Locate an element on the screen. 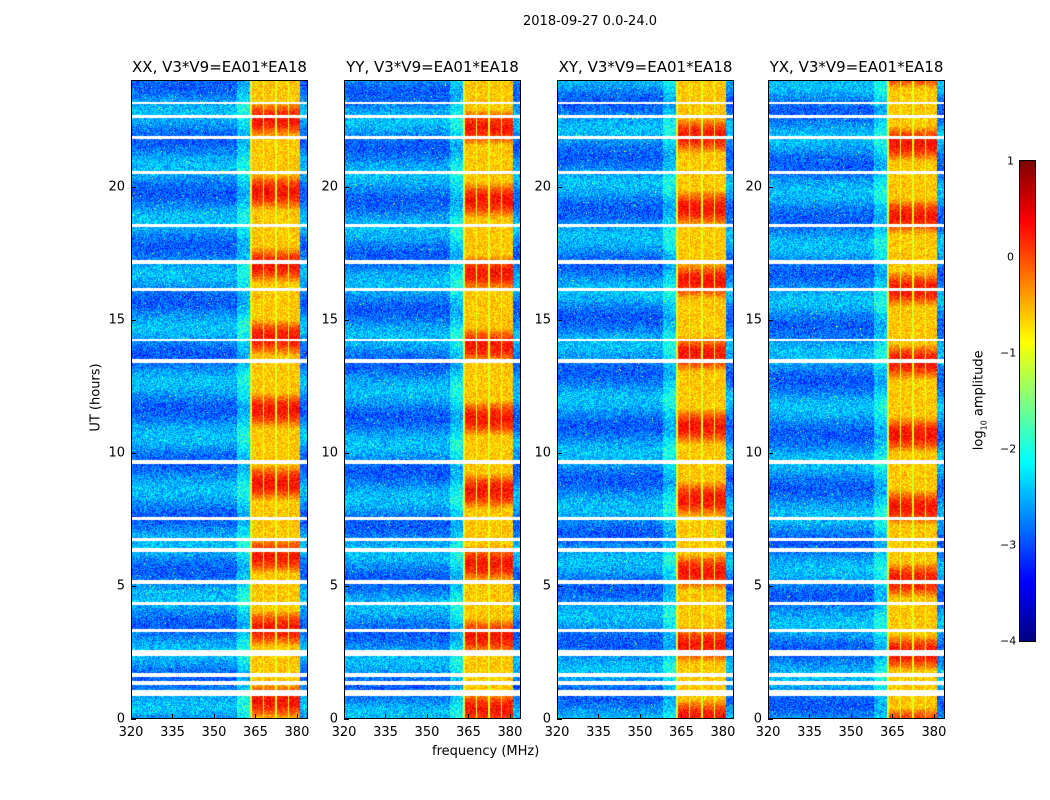  colorbar-label: log10 amplitude is located at coordinates (980, 400).